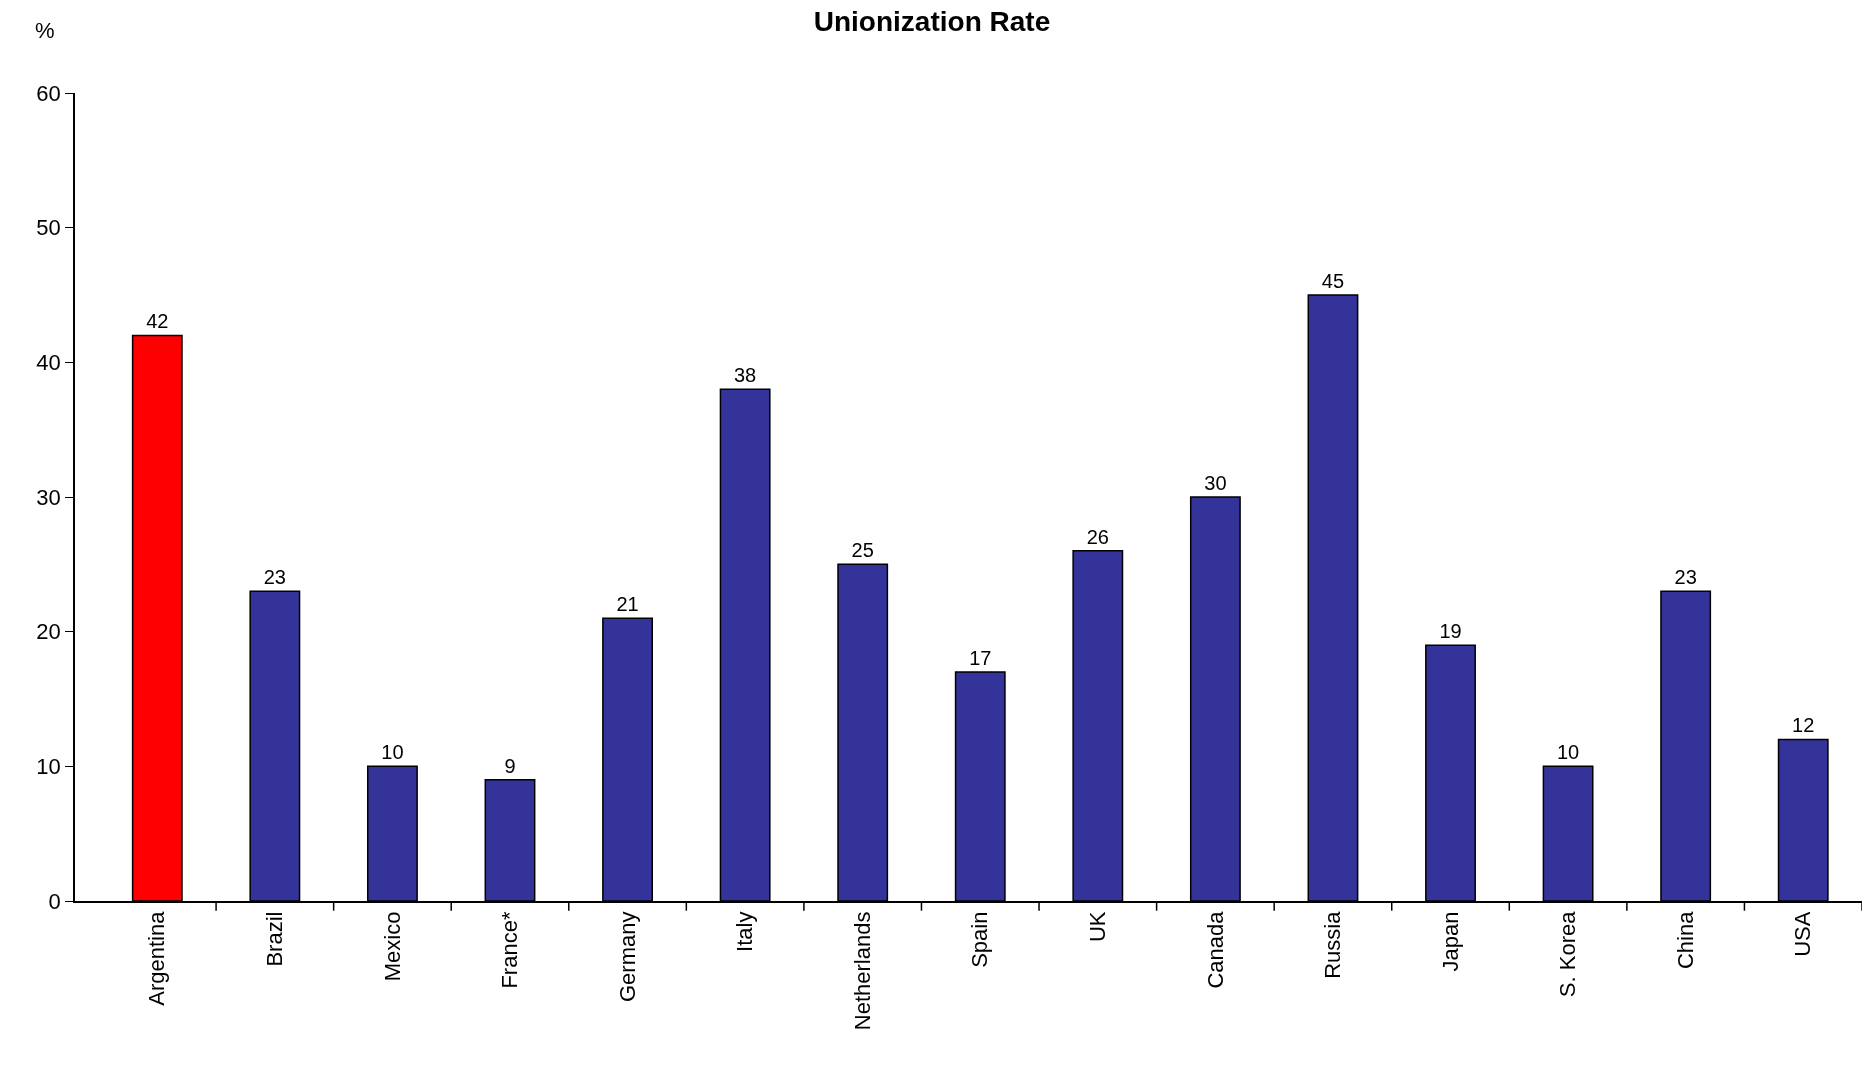  What do you see at coordinates (627, 604) in the screenshot?
I see `data-label: 21` at bounding box center [627, 604].